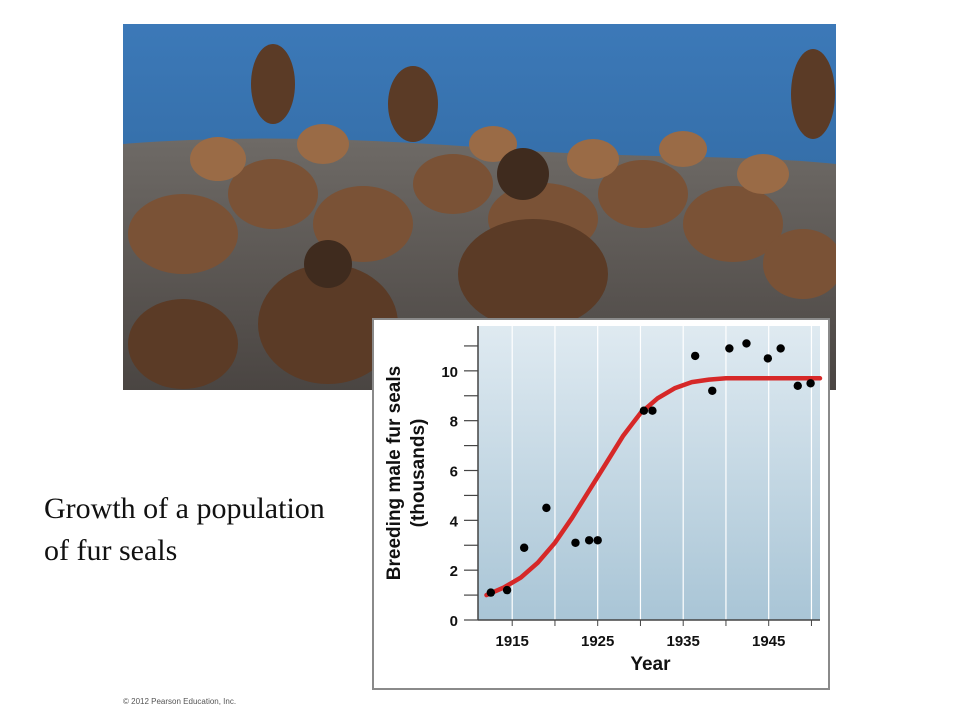  Describe the element at coordinates (512, 641) in the screenshot. I see `x-tick-label: 1915` at that location.